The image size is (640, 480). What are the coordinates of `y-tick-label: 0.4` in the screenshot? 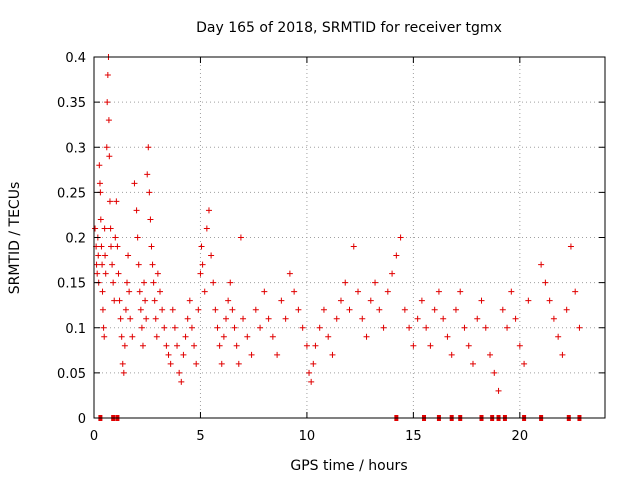 It's located at (75, 58).